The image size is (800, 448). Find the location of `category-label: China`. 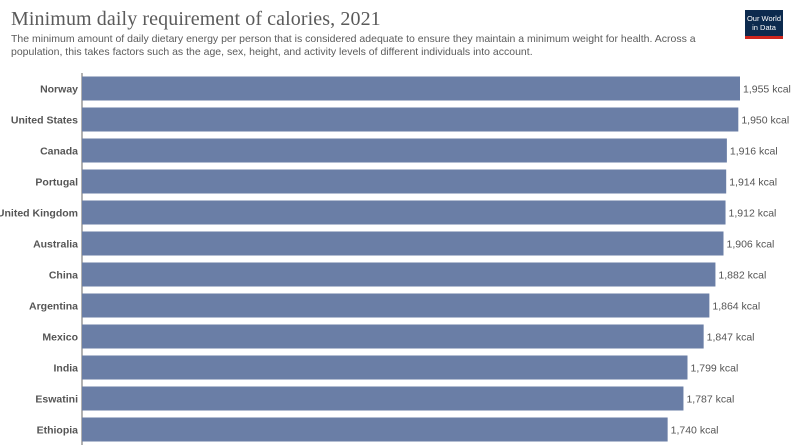

category-label: China is located at coordinates (63, 276).